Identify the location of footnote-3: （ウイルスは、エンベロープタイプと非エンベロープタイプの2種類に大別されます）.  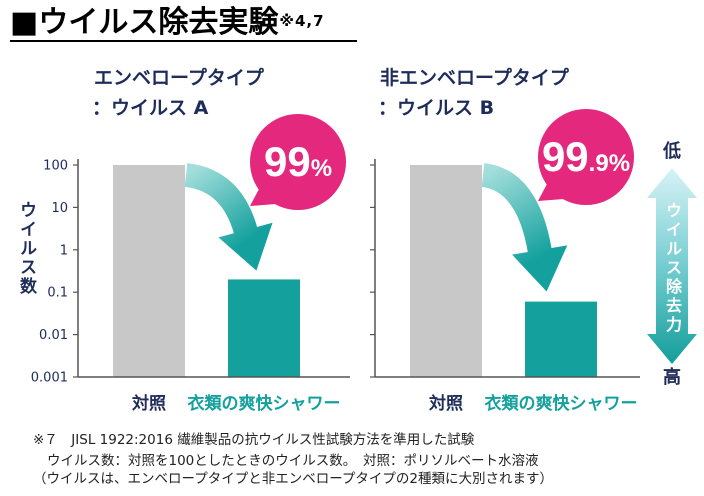
(293, 479).